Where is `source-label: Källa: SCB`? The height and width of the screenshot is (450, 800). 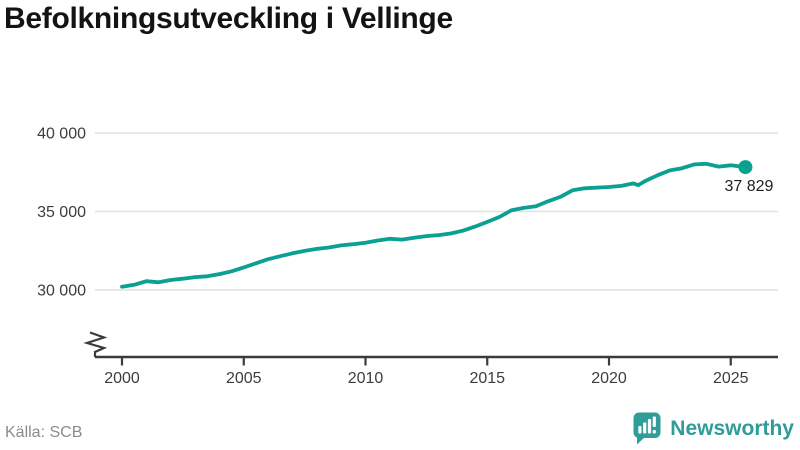
source-label: Källa: SCB is located at coordinates (44, 432).